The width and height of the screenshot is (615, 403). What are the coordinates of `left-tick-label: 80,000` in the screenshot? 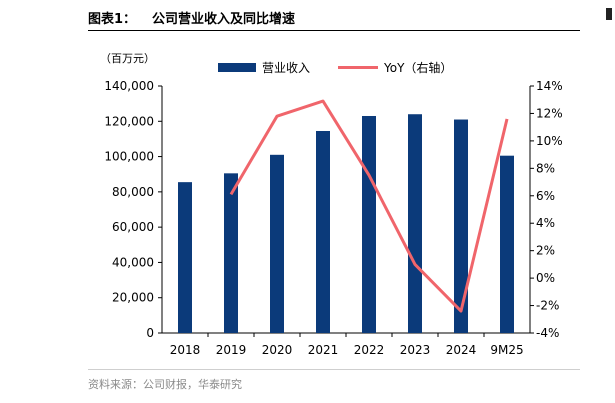 It's located at (133, 192).